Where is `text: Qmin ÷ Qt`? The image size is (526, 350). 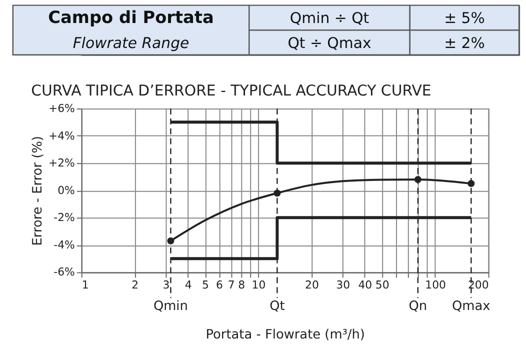
text: Qmin ÷ Qt is located at coordinates (330, 18).